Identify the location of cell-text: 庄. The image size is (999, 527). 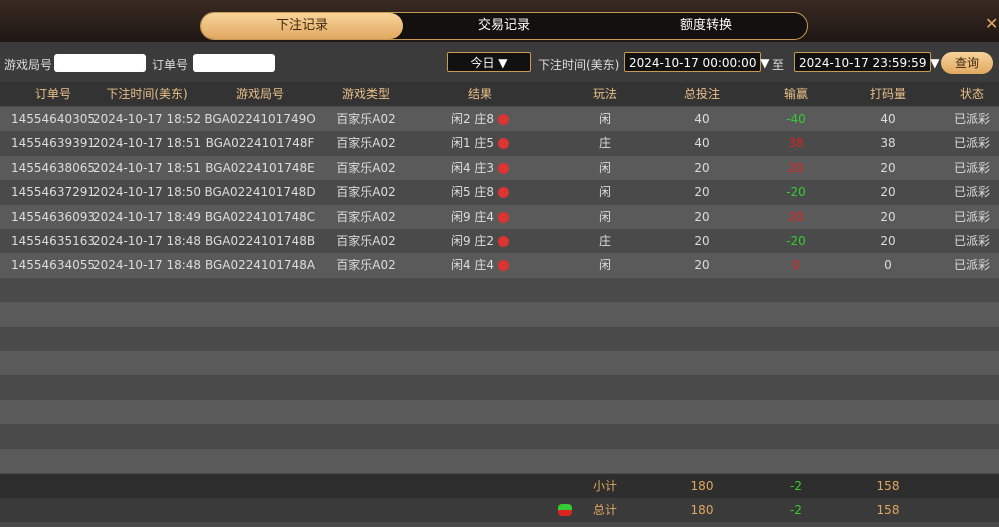
(605, 143).